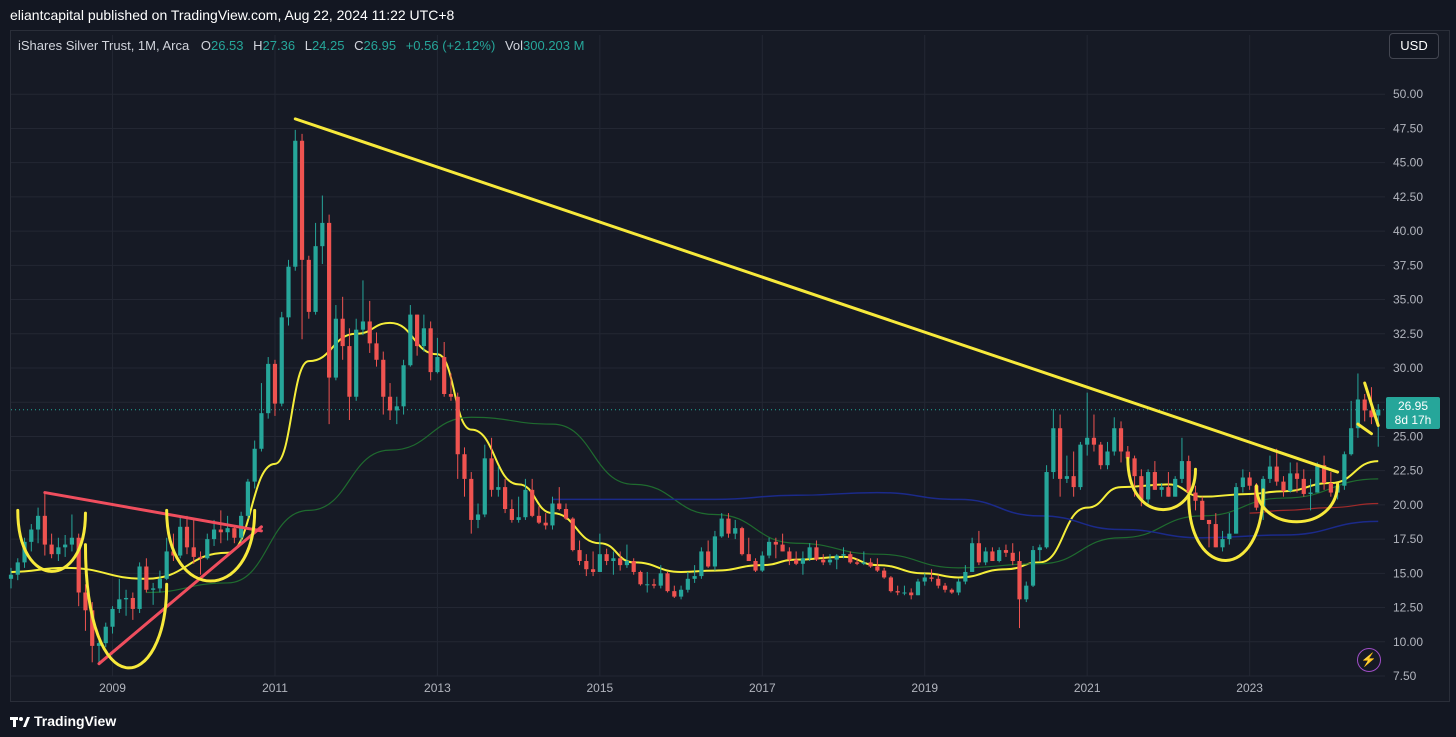 The width and height of the screenshot is (1456, 737). What do you see at coordinates (1408, 608) in the screenshot?
I see `y-tick-label: 12.50` at bounding box center [1408, 608].